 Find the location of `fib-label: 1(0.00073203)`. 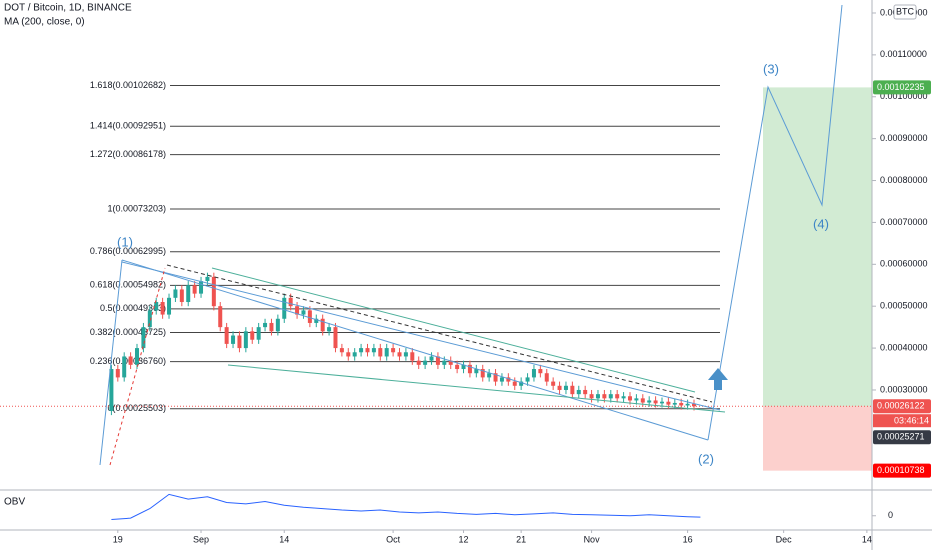

fib-label: 1(0.00073203) is located at coordinates (136, 208).